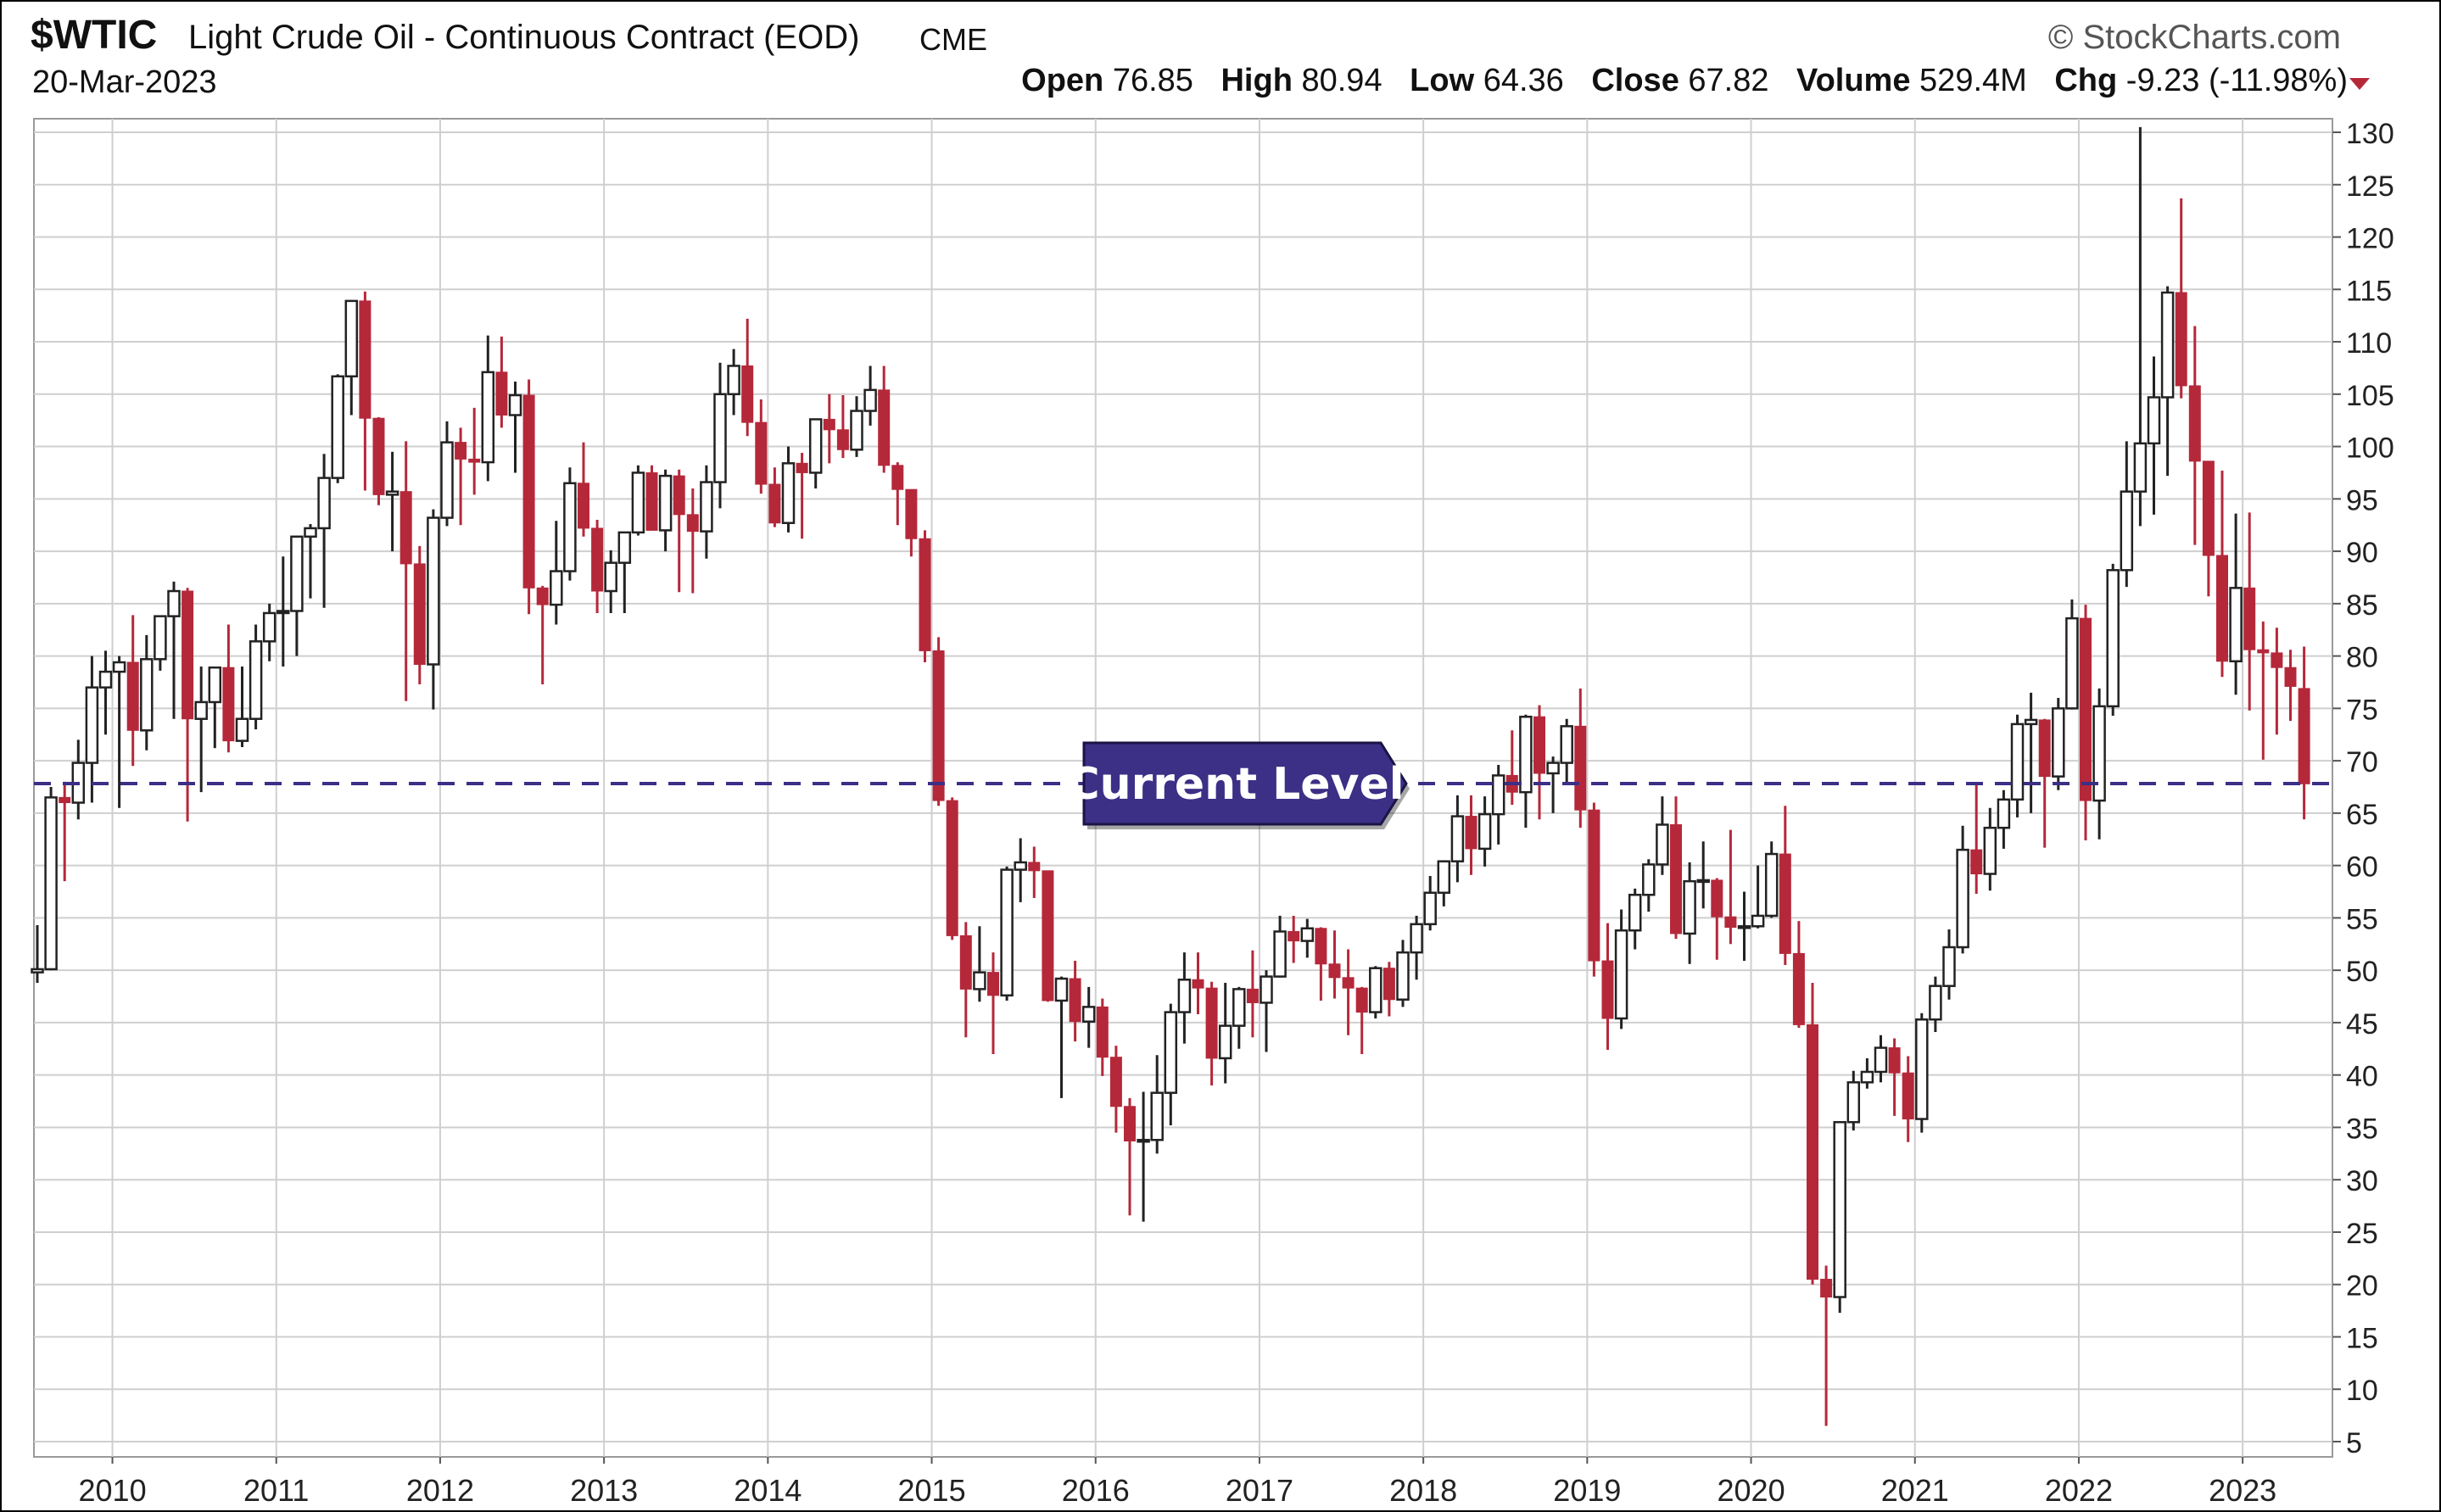 Image resolution: width=2441 pixels, height=1512 pixels. I want to click on x-tick-label: 2020, so click(1752, 1490).